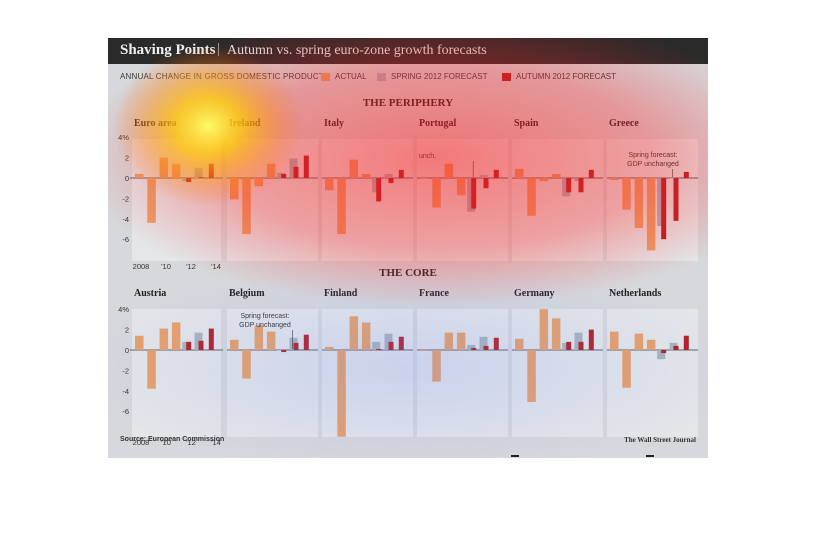 This screenshot has height=552, width=816. What do you see at coordinates (123, 309) in the screenshot?
I see `y-tick-label: 4%` at bounding box center [123, 309].